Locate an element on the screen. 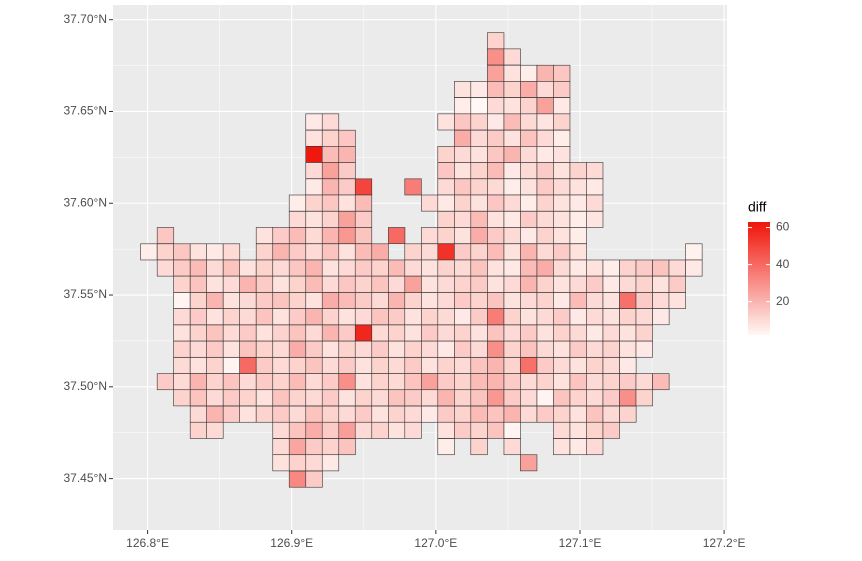 The width and height of the screenshot is (862, 561). colorbar-label: 60 is located at coordinates (783, 227).